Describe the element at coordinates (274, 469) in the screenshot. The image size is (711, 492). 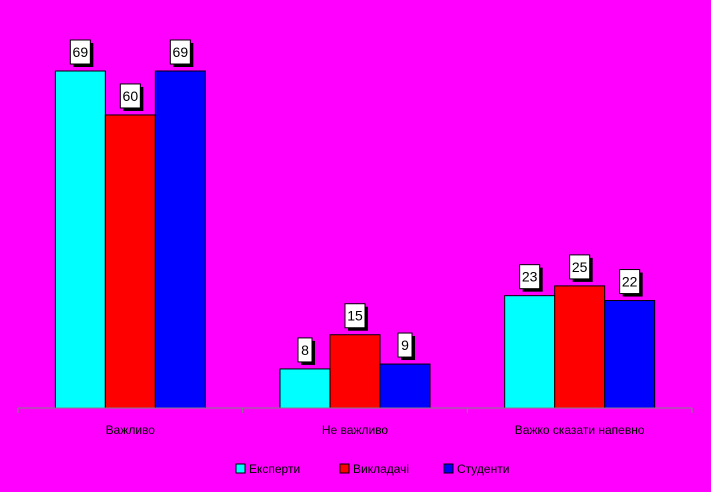
I see `legend-label-1: Експерти` at that location.